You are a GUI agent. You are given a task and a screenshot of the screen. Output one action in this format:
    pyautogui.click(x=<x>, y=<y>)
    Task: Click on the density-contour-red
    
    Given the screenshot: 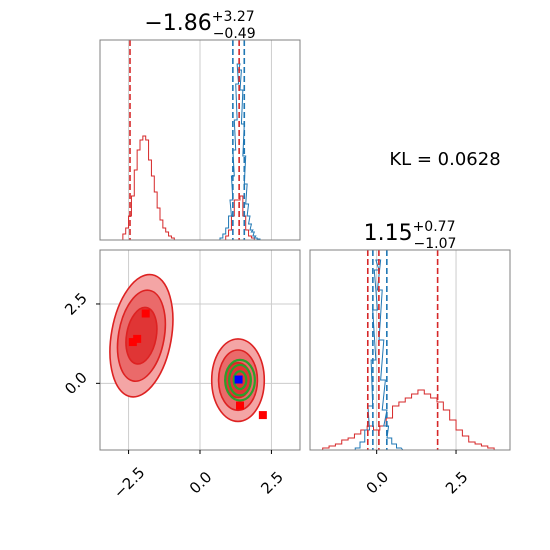 What is the action you would take?
    pyautogui.click(x=141, y=335)
    